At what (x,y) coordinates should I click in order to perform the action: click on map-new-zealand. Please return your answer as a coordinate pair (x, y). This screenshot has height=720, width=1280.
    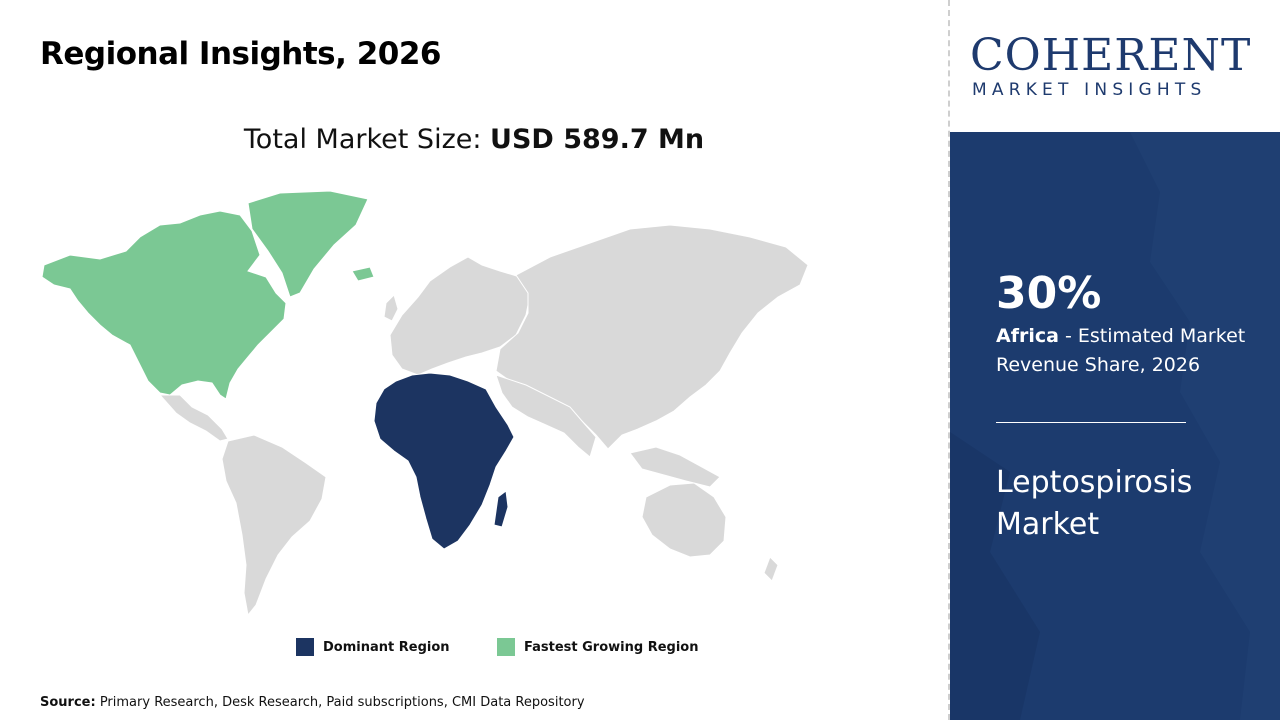
    Looking at the image, I should click on (771, 569).